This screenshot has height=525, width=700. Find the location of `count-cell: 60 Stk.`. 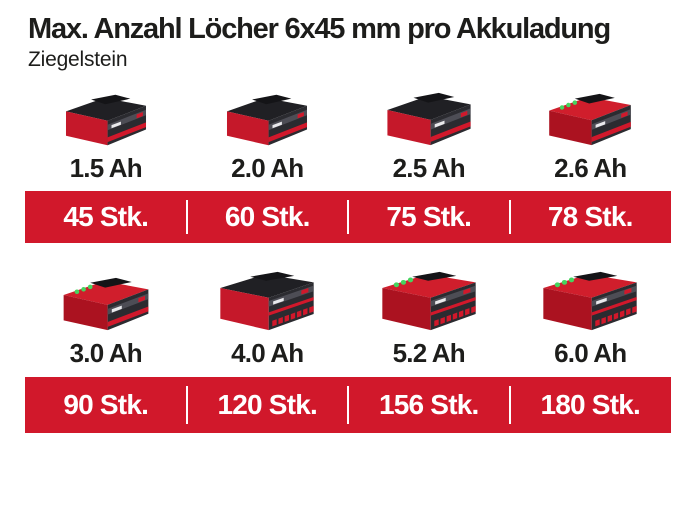

count-cell: 60 Stk. is located at coordinates (268, 217).